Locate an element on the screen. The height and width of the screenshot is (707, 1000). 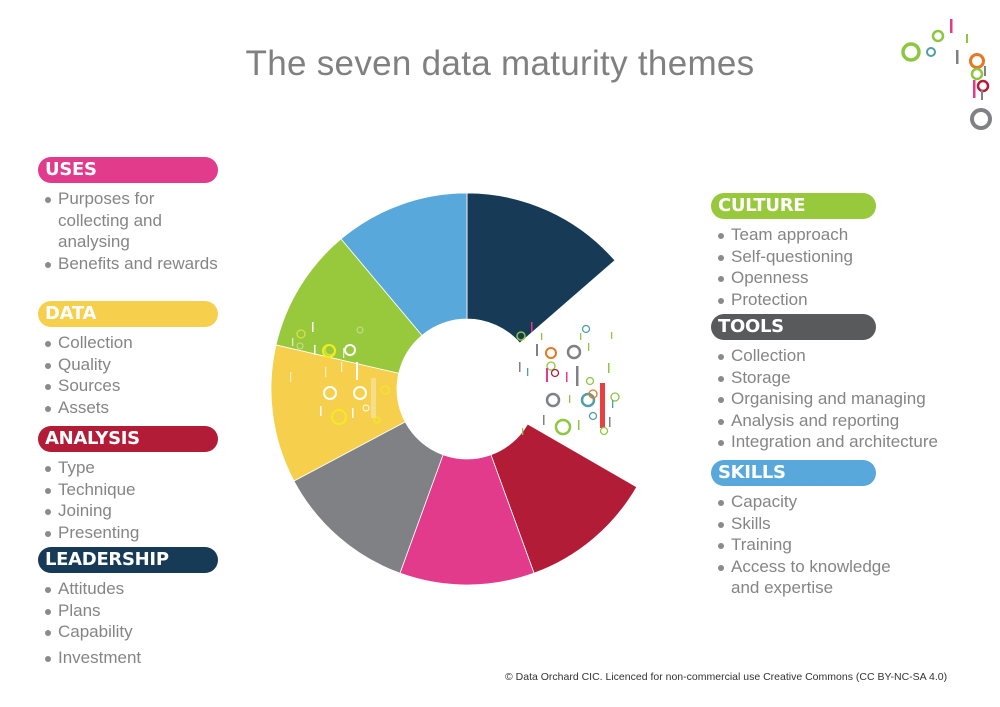
theme-items-analysis: Type Technique Joining Presenting is located at coordinates (128, 500).